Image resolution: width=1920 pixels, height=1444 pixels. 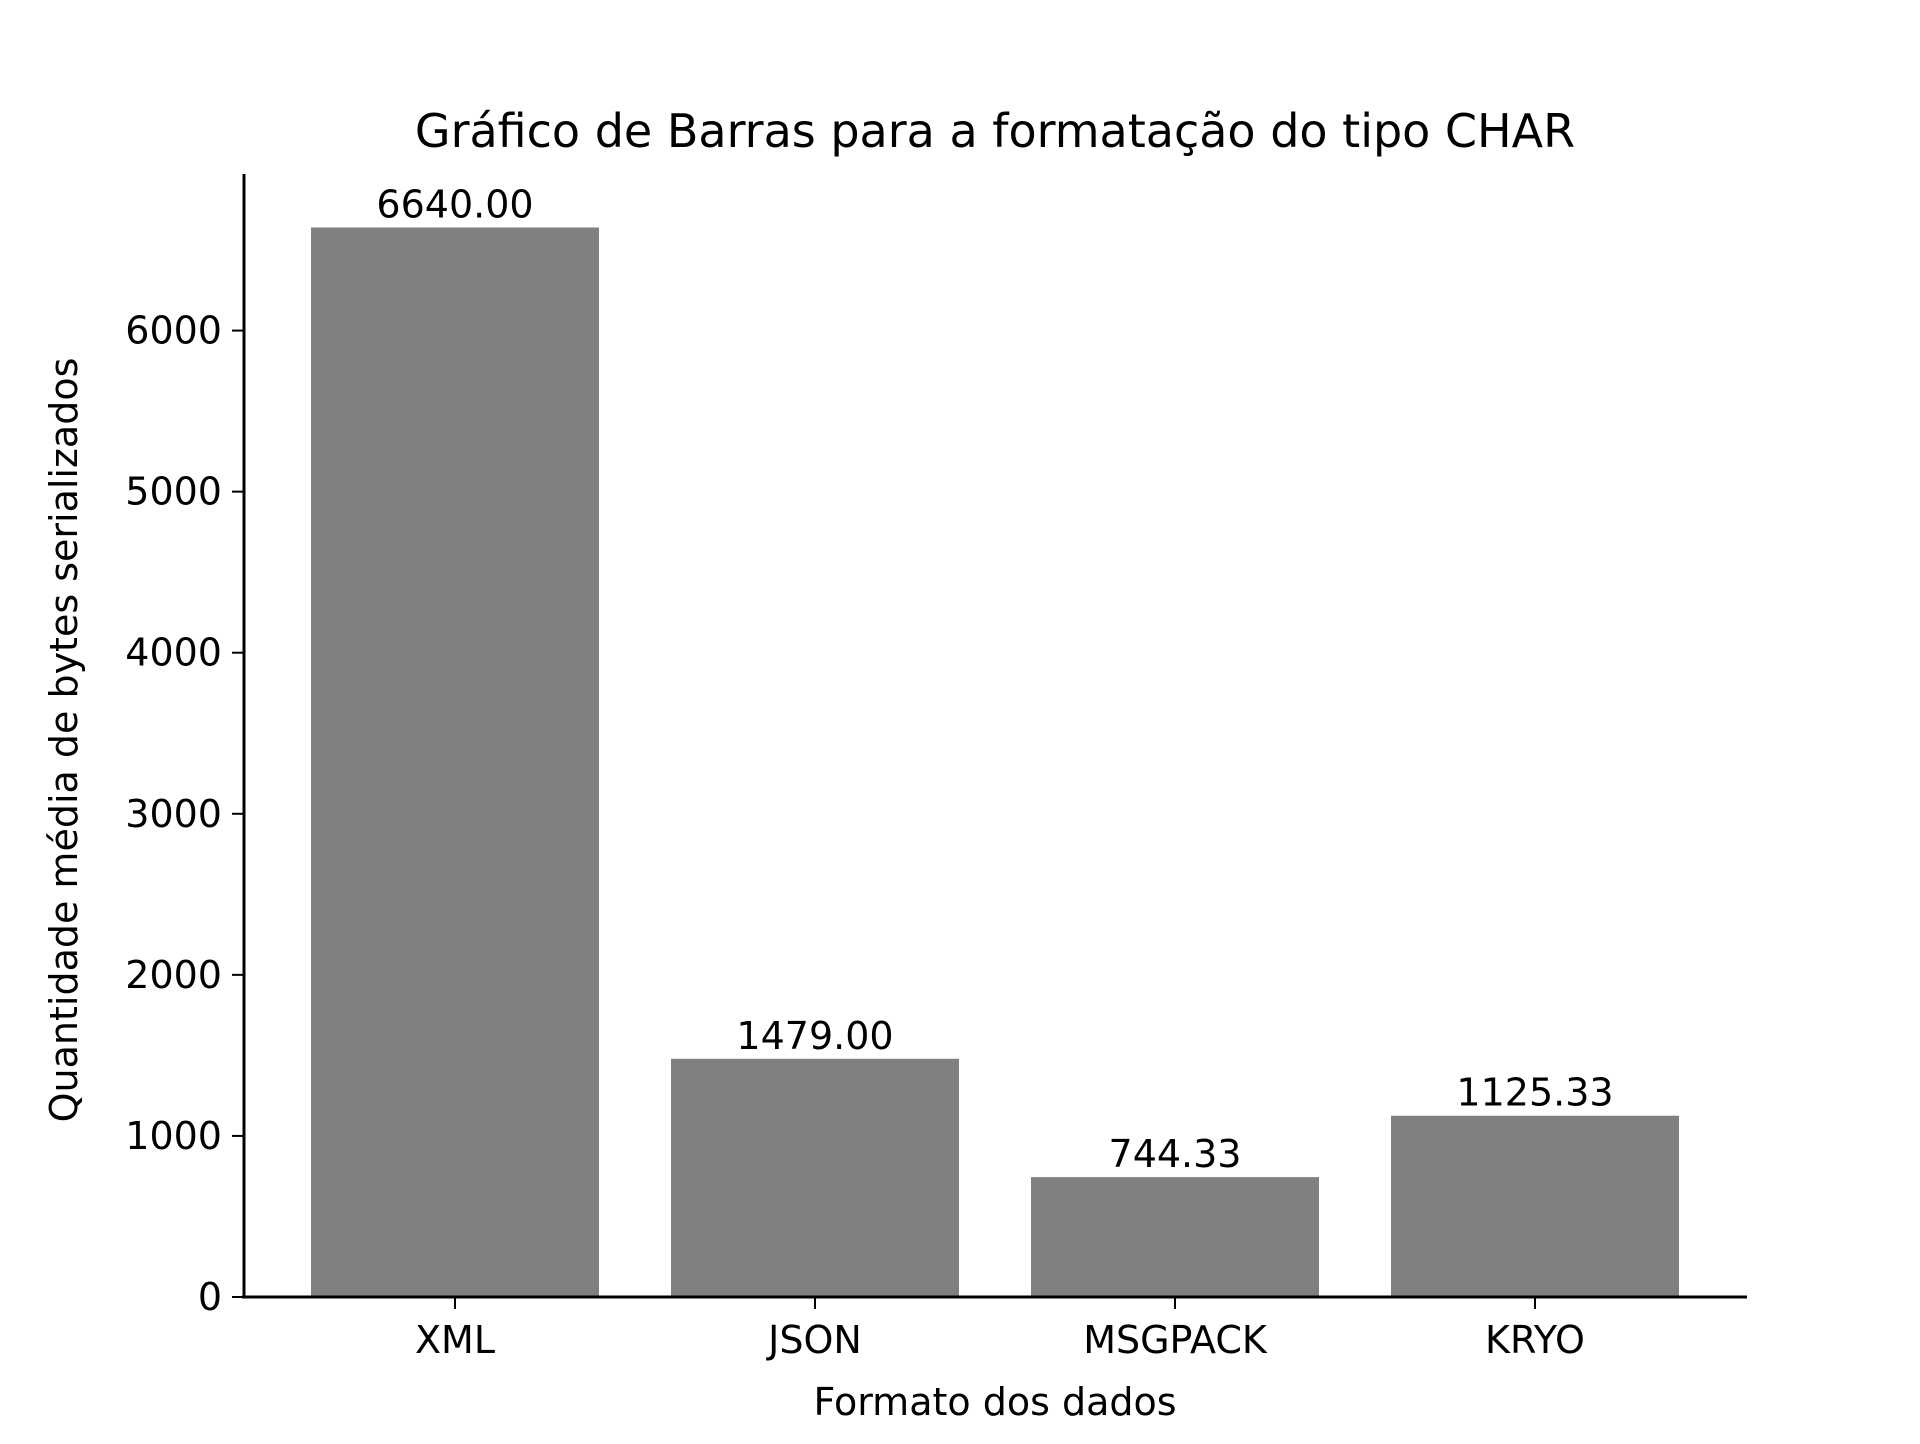 I want to click on value-label-msgpack: 744.33, so click(x=1175, y=1154).